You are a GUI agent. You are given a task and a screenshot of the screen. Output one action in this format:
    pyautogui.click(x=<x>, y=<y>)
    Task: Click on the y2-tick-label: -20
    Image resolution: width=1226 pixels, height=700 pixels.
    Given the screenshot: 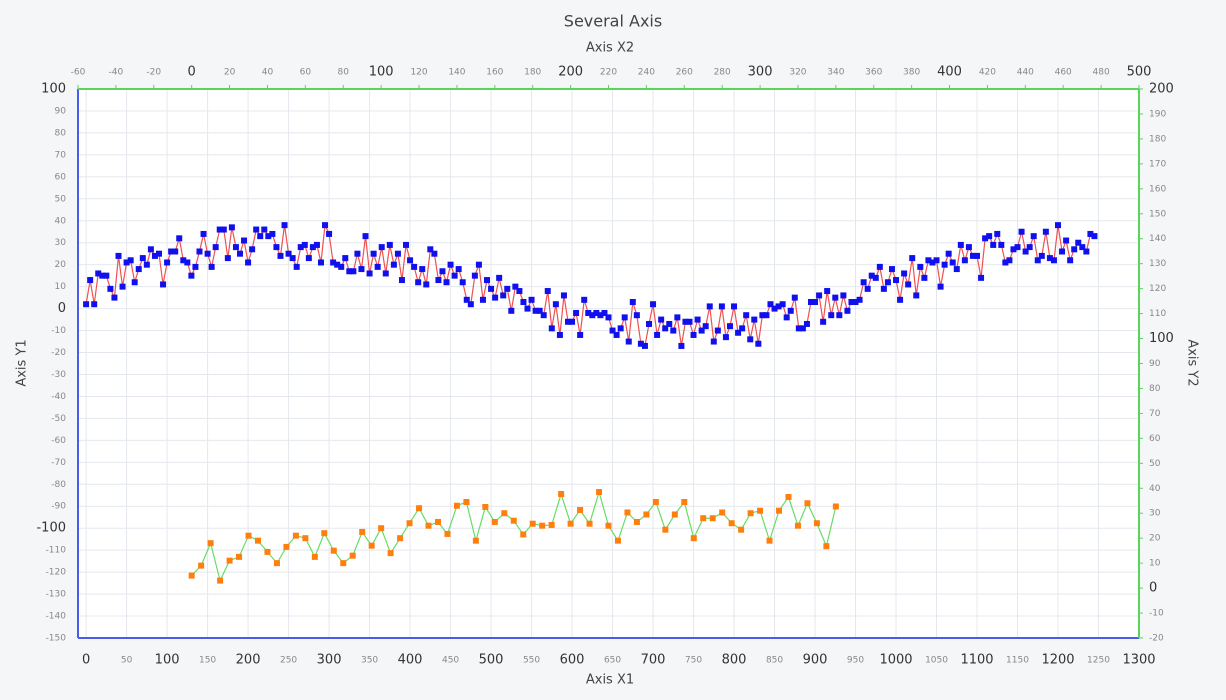 What is the action you would take?
    pyautogui.click(x=1156, y=639)
    